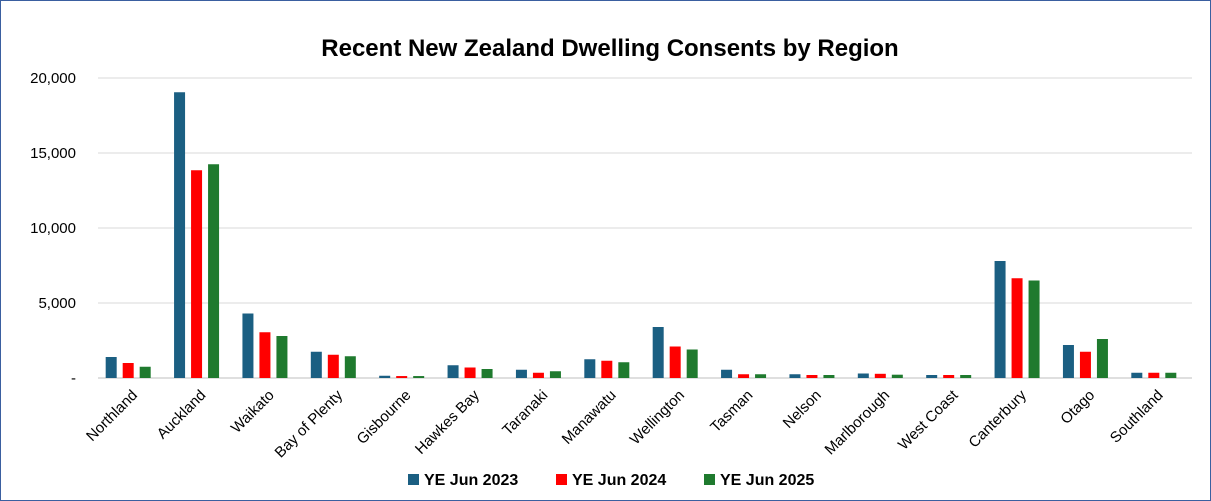 The height and width of the screenshot is (501, 1211). I want to click on y-tick-label: -, so click(73, 378).